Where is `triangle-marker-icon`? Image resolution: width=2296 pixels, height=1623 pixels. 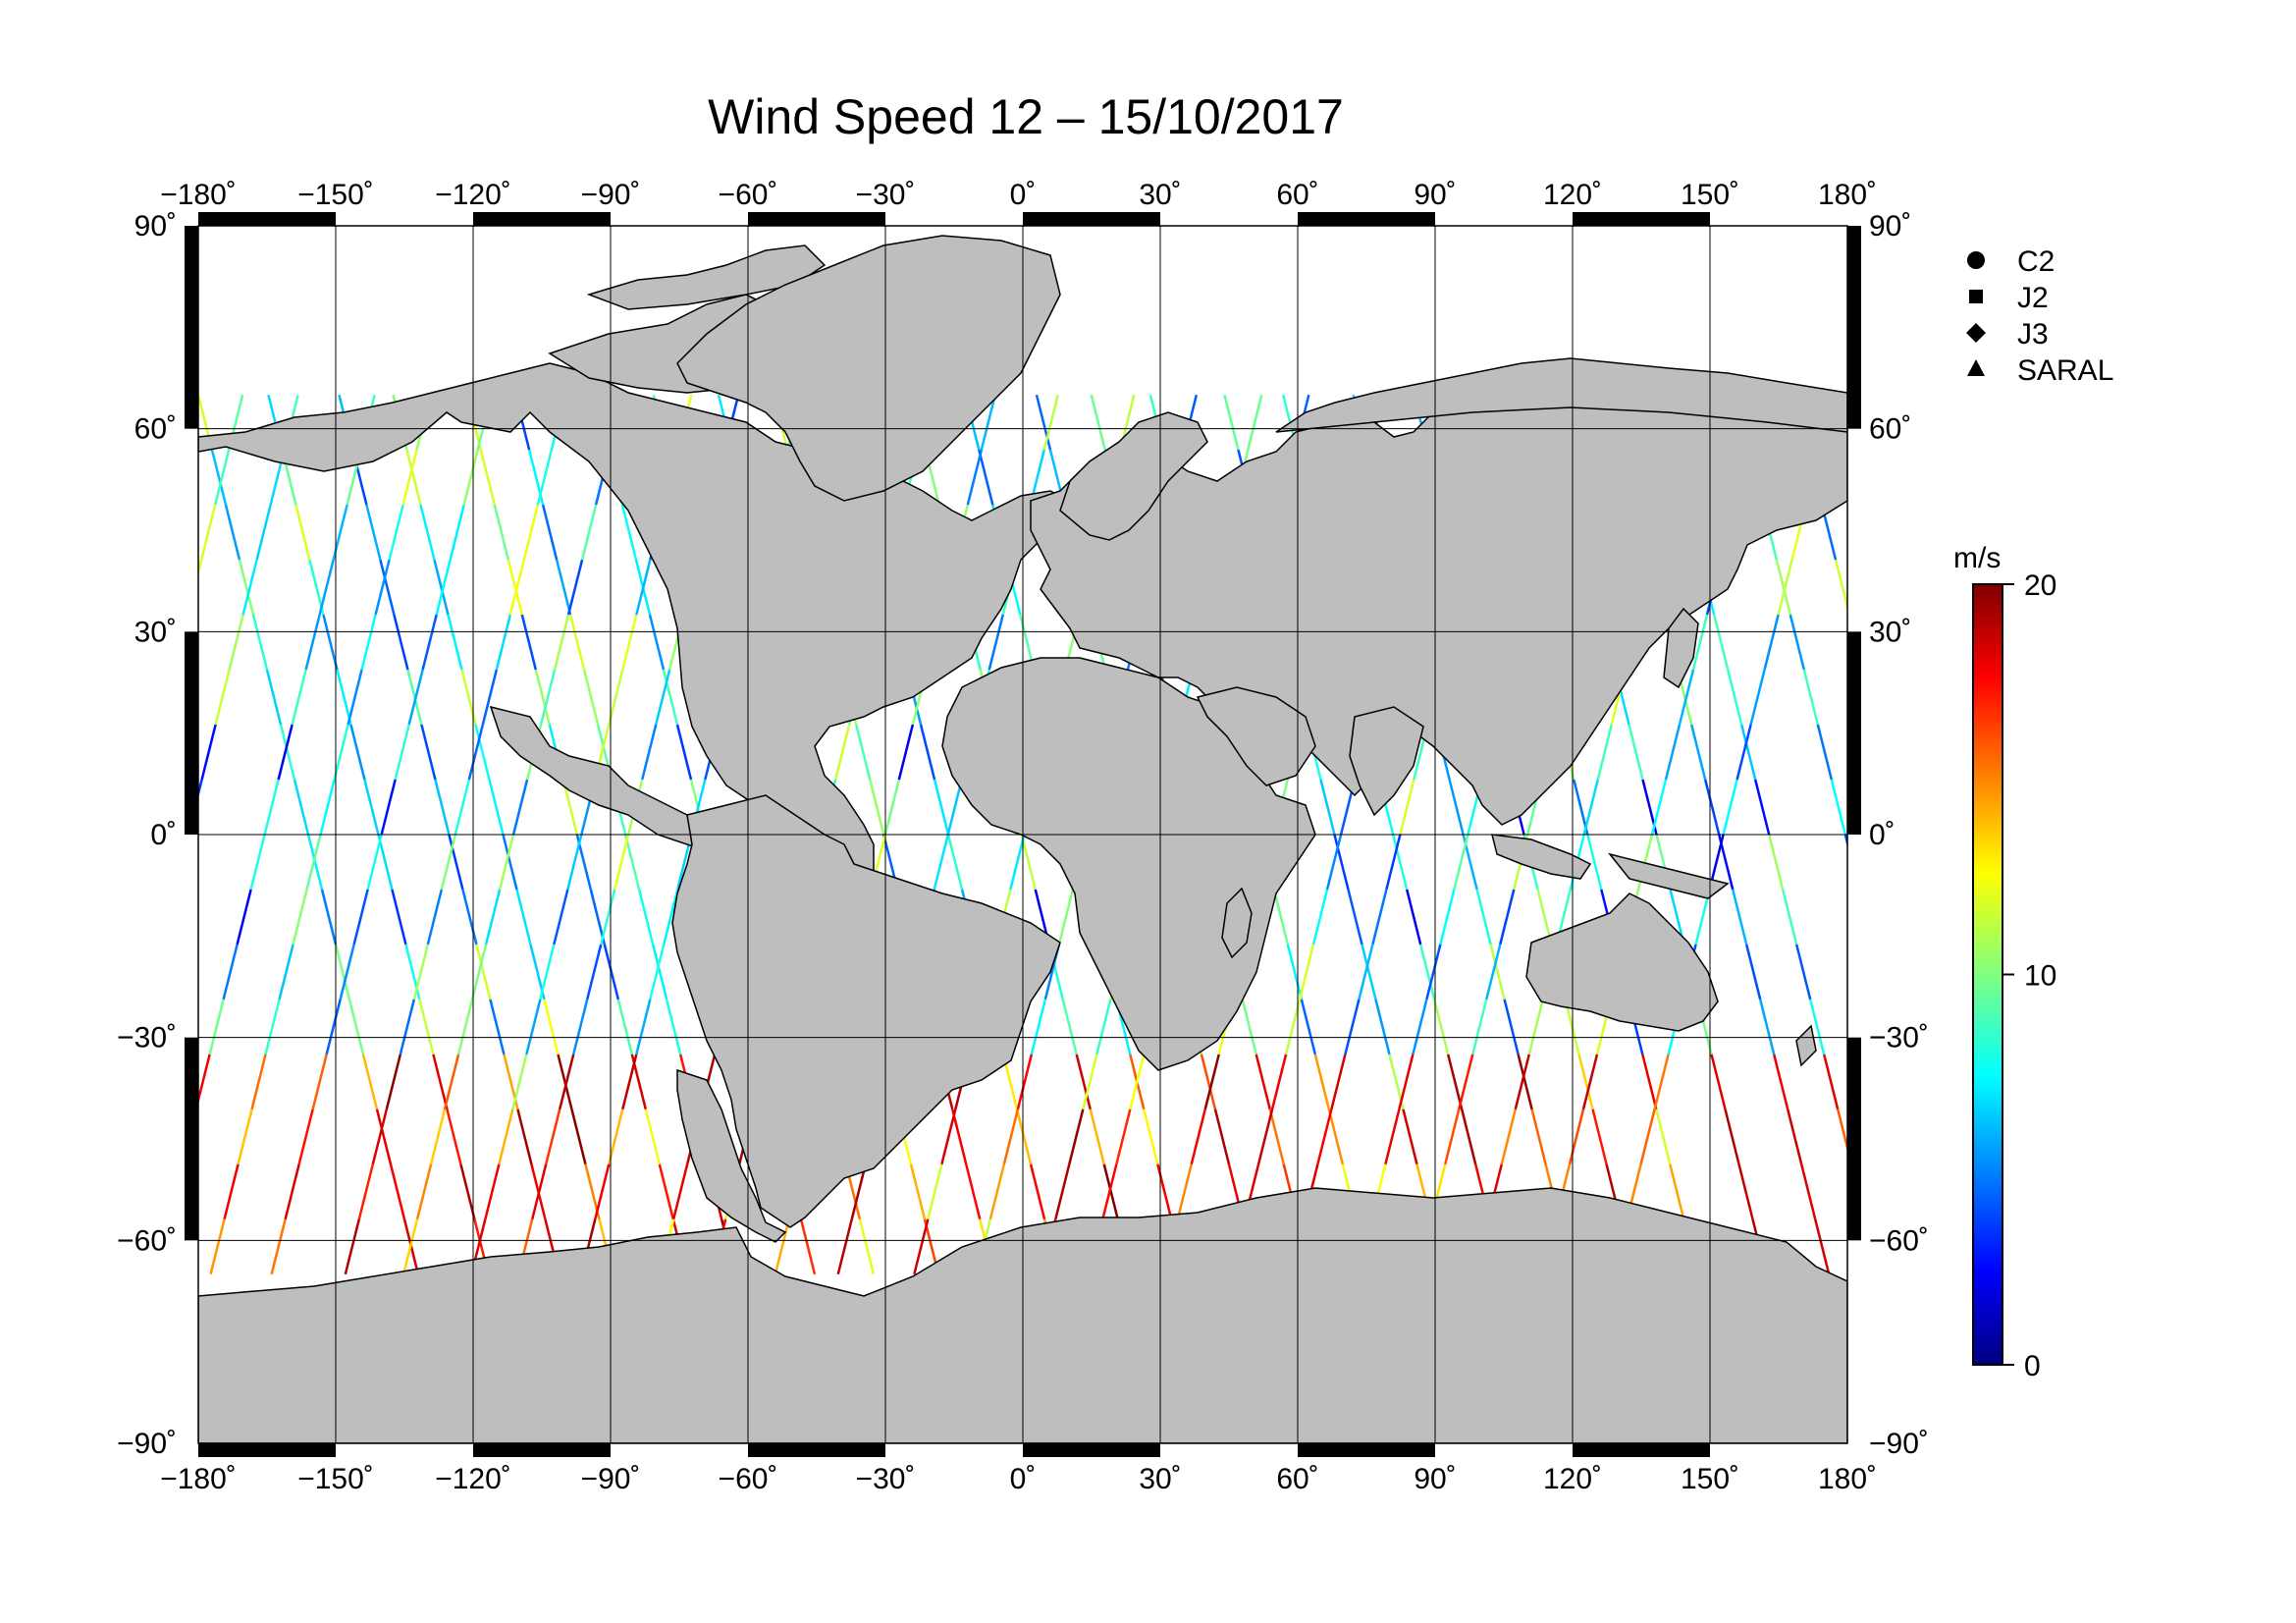
triangle-marker-icon is located at coordinates (1976, 367).